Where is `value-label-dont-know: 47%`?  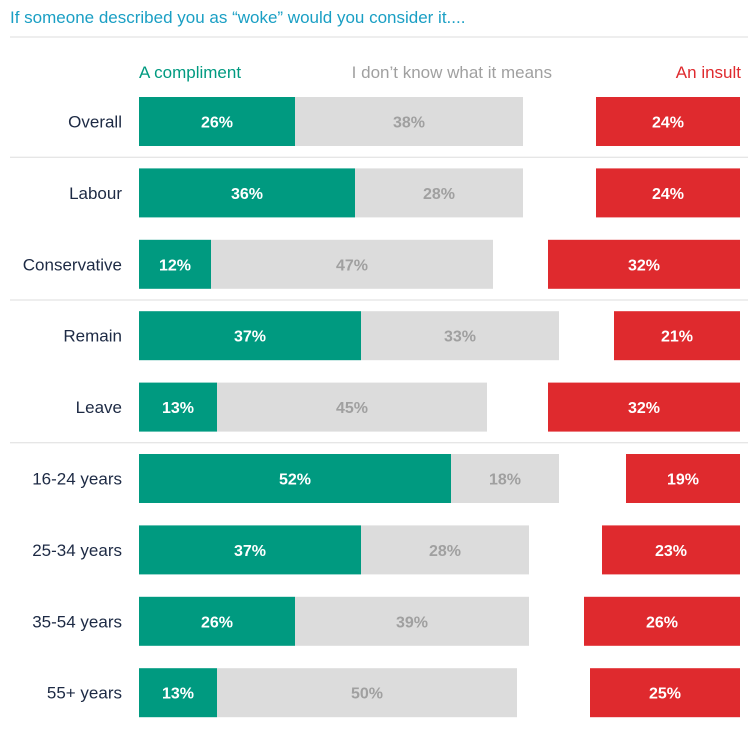
value-label-dont-know: 47% is located at coordinates (352, 265).